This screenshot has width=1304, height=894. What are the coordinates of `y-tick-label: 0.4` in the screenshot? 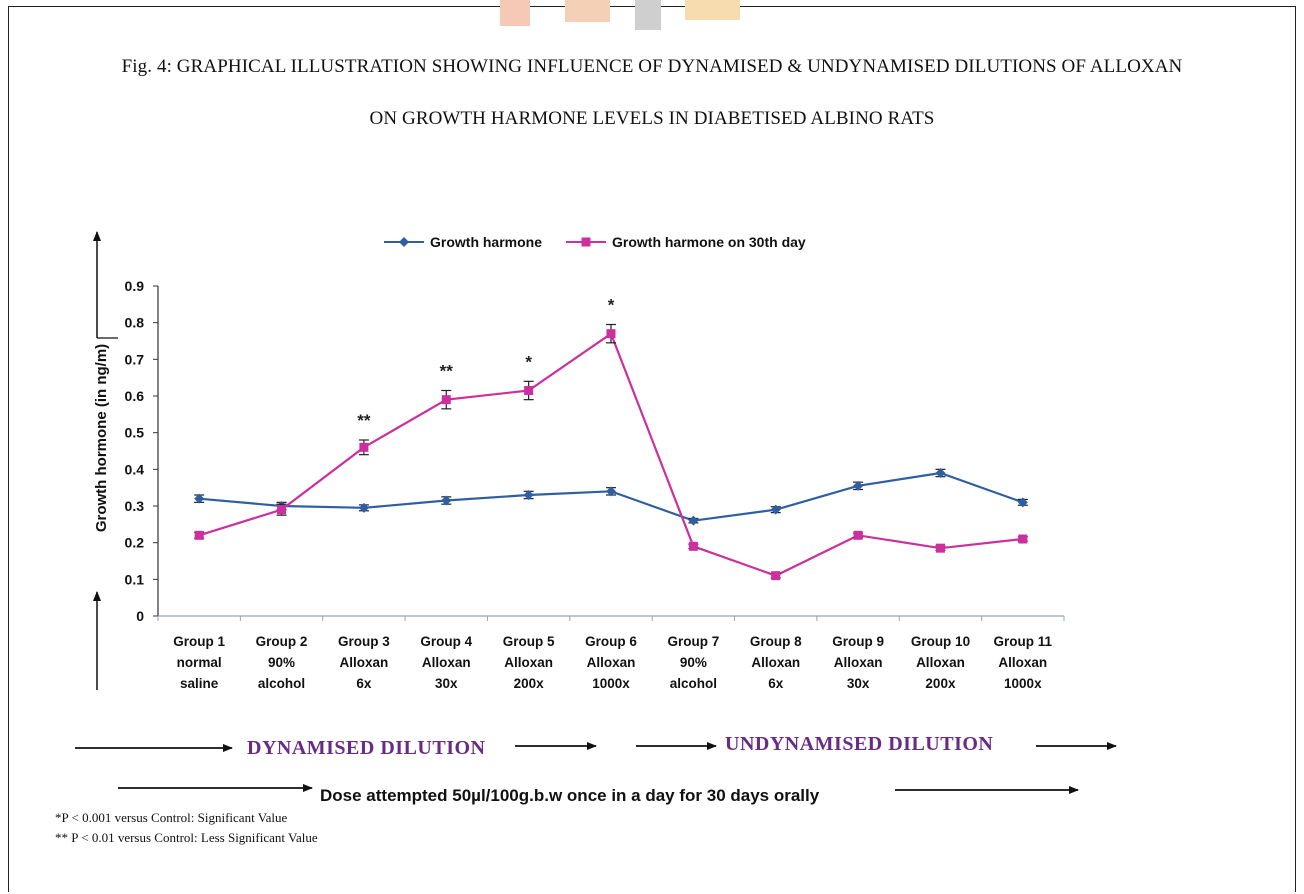 It's located at (135, 469).